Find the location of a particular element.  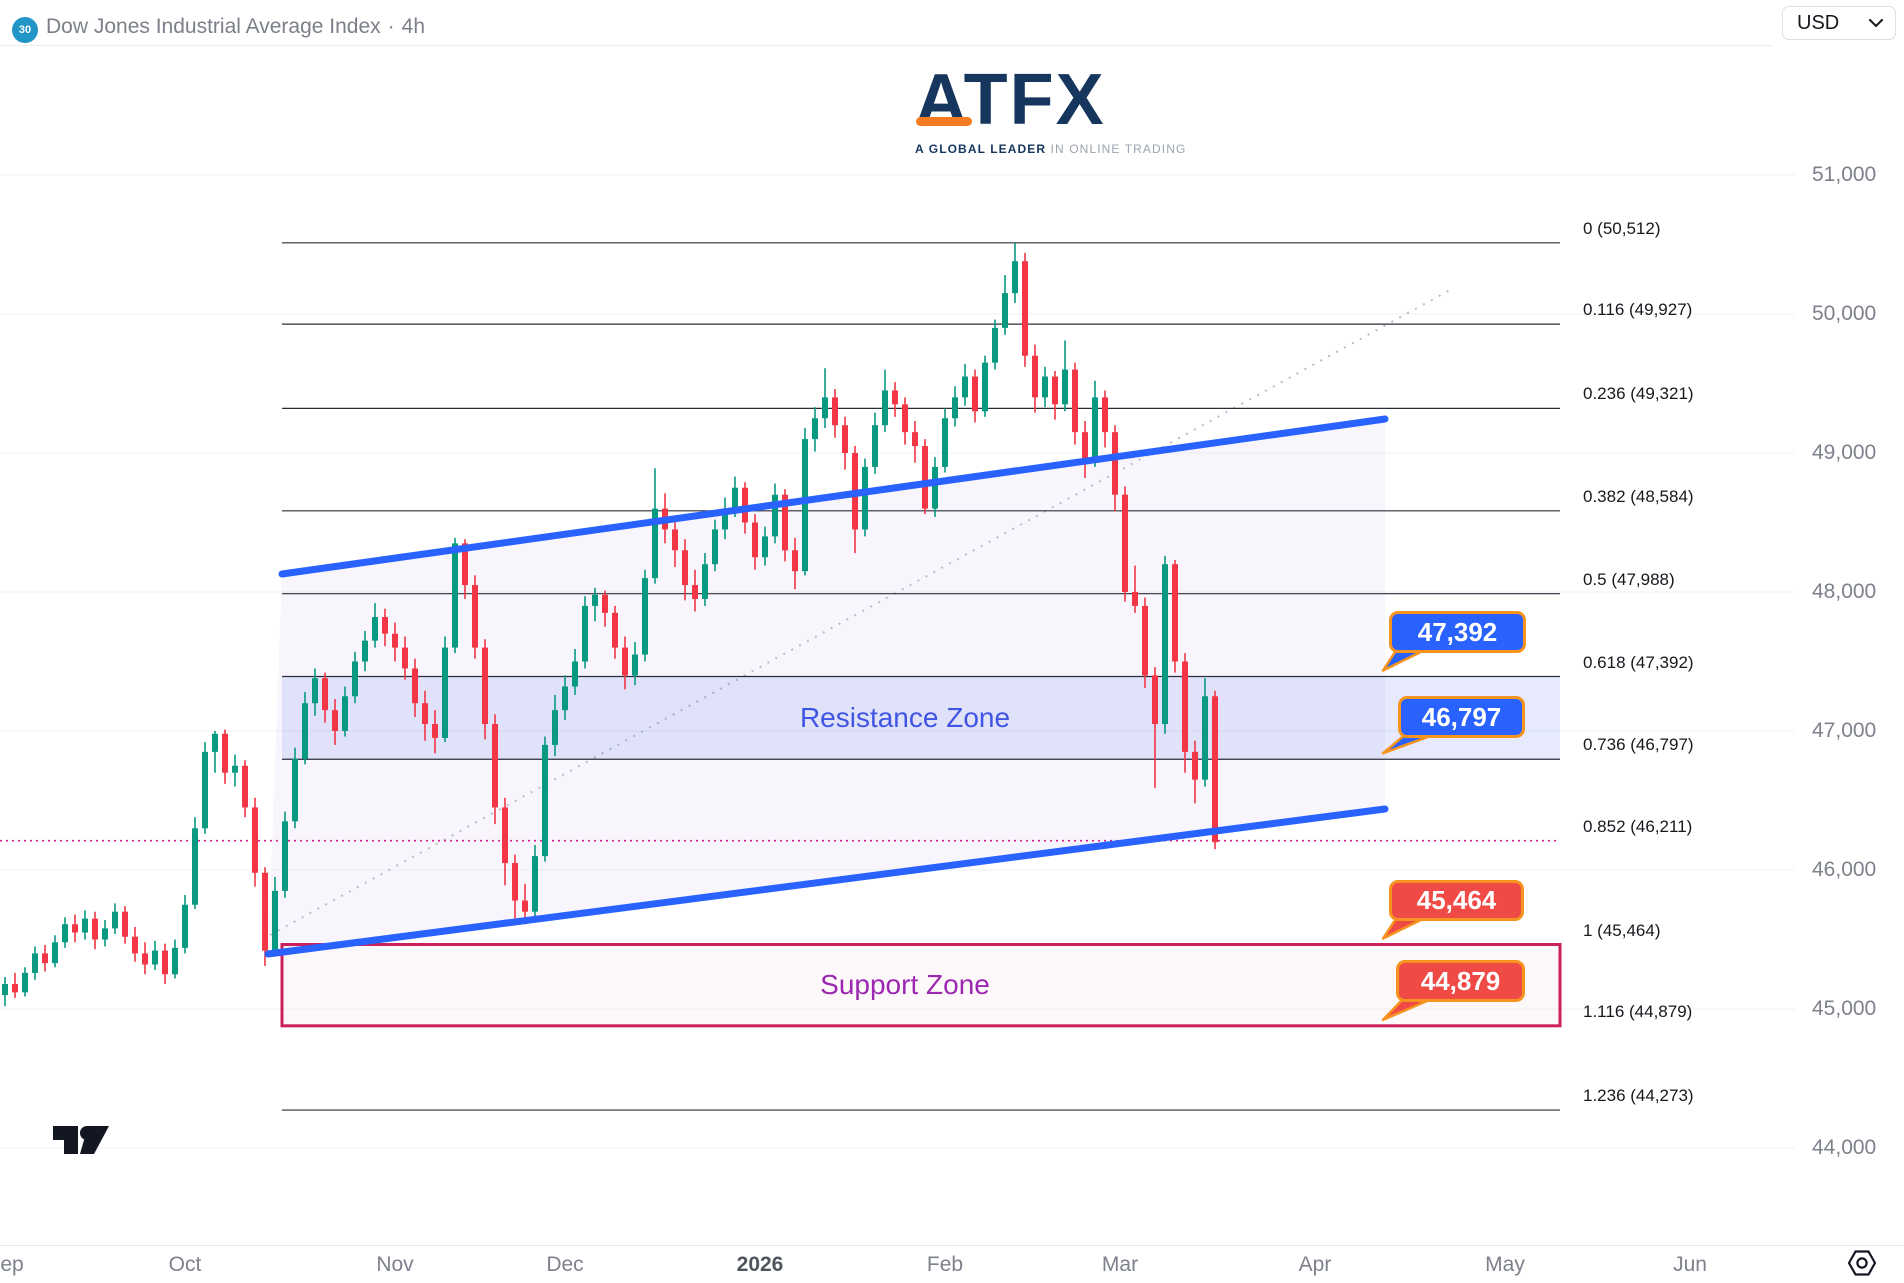

atfx-logo: ATFX A GLOBAL LEADER IN ONLINE TRADING is located at coordinates (1050, 108).